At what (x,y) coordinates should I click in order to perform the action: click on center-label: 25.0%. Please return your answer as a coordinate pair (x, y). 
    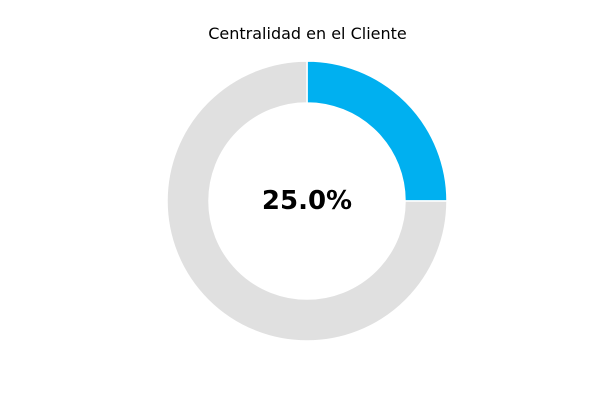
    Looking at the image, I should click on (307, 201).